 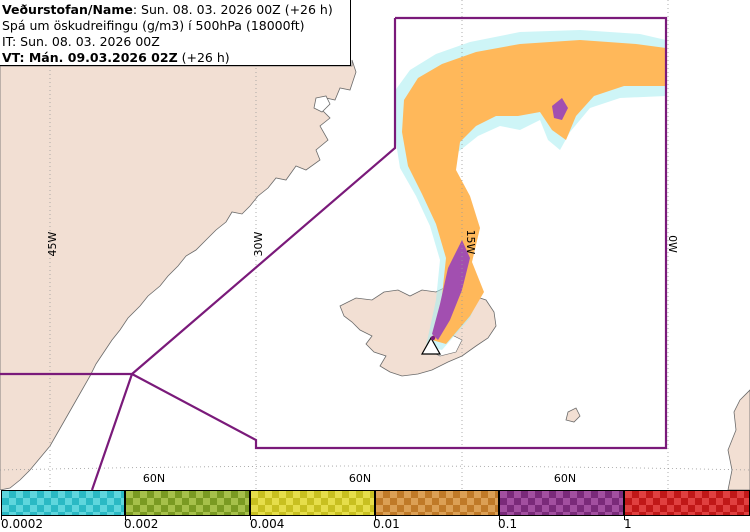 What do you see at coordinates (90, 57) in the screenshot?
I see `header-valid-time: VT: Mán. 09.03.2026 02Z` at bounding box center [90, 57].